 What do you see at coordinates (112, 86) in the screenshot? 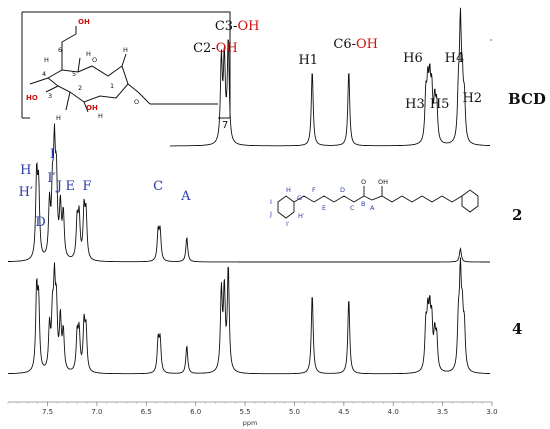
I see `bcd-label-c1: 1` at bounding box center [112, 86].